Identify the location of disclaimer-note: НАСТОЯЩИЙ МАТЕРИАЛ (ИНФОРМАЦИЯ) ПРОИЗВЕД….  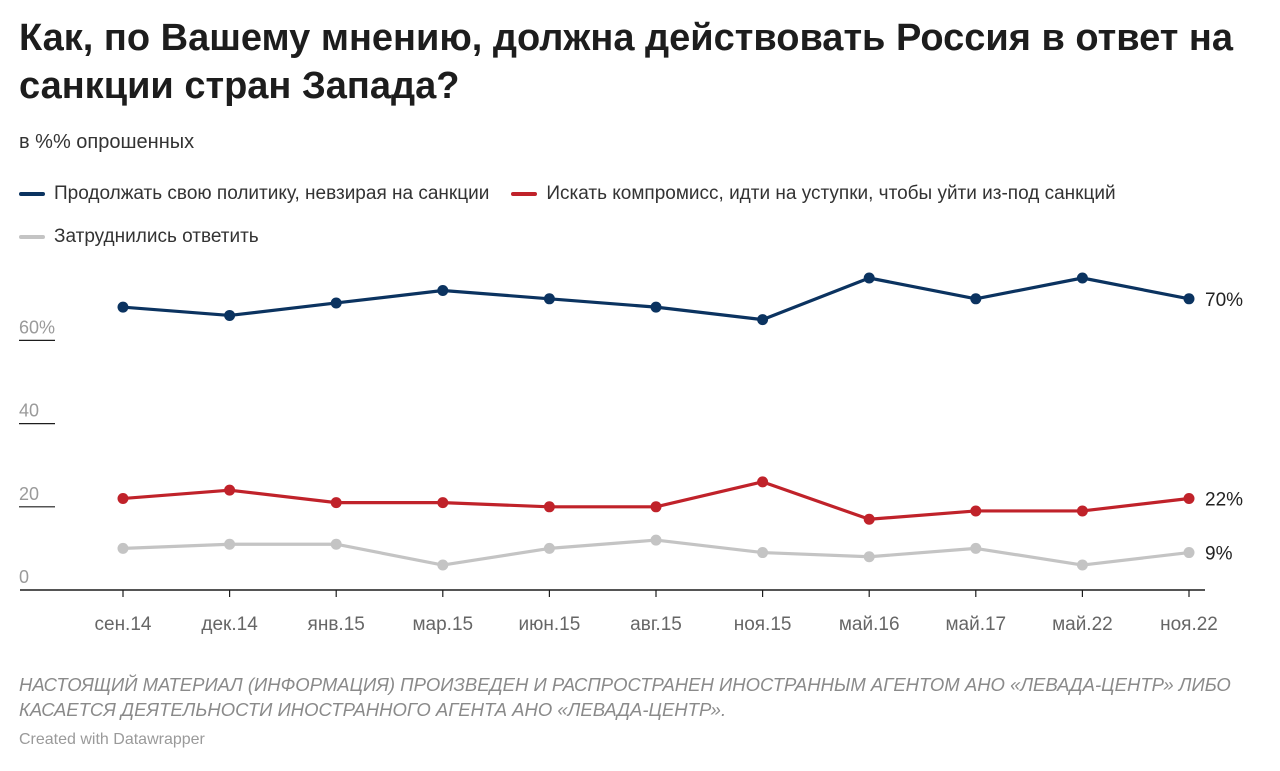
(625, 697).